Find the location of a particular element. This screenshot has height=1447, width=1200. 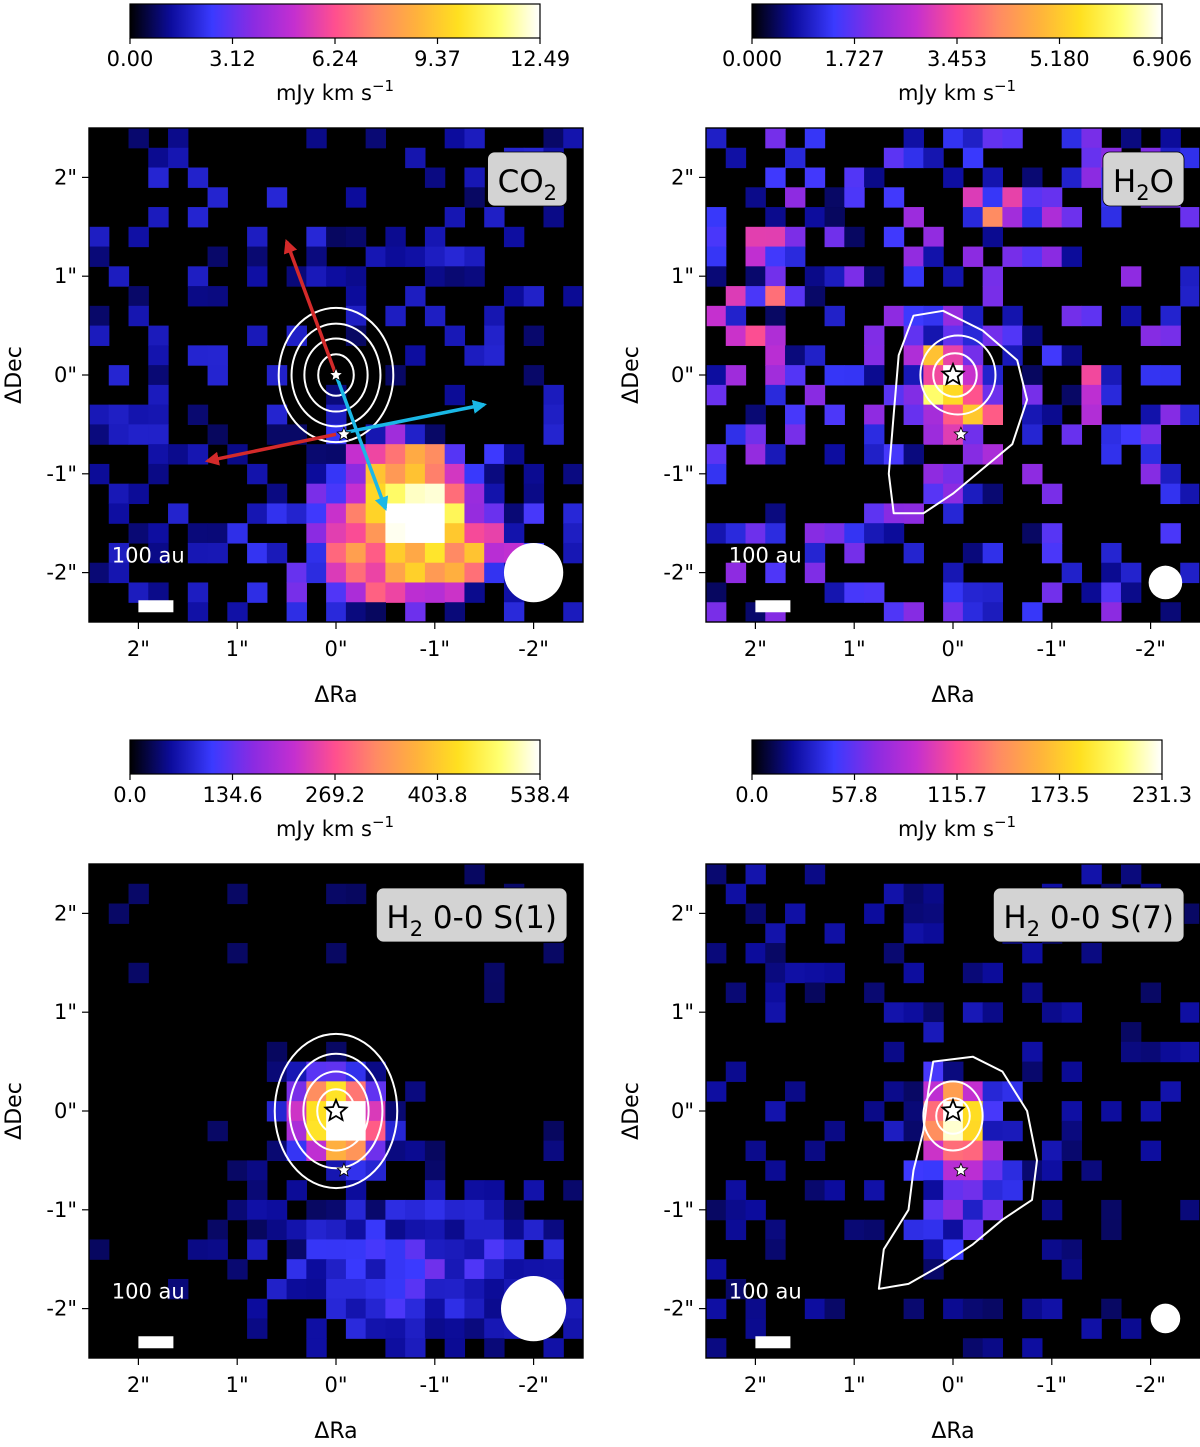

star-marker is located at coordinates (953, 1109).